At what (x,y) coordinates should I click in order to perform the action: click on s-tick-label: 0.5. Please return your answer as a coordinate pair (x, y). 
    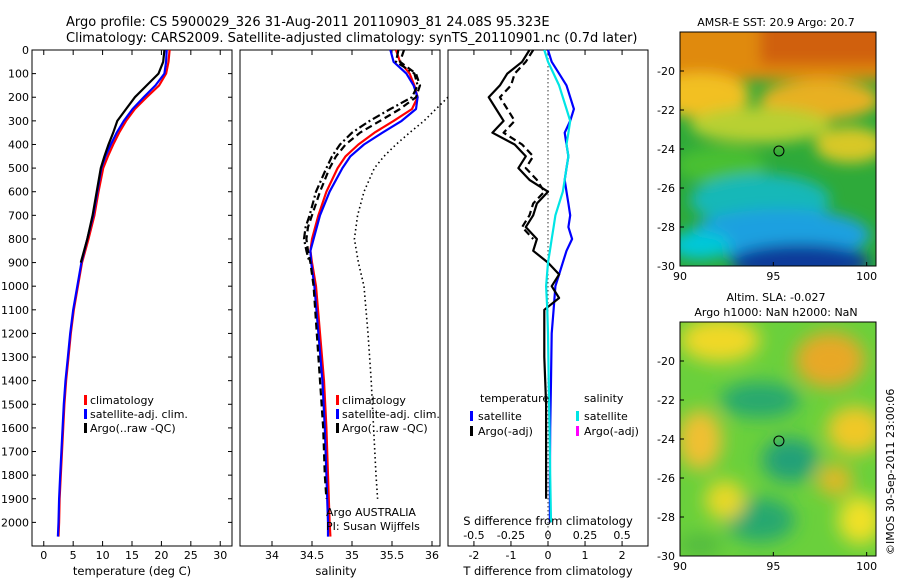
    Looking at the image, I should click on (622, 535).